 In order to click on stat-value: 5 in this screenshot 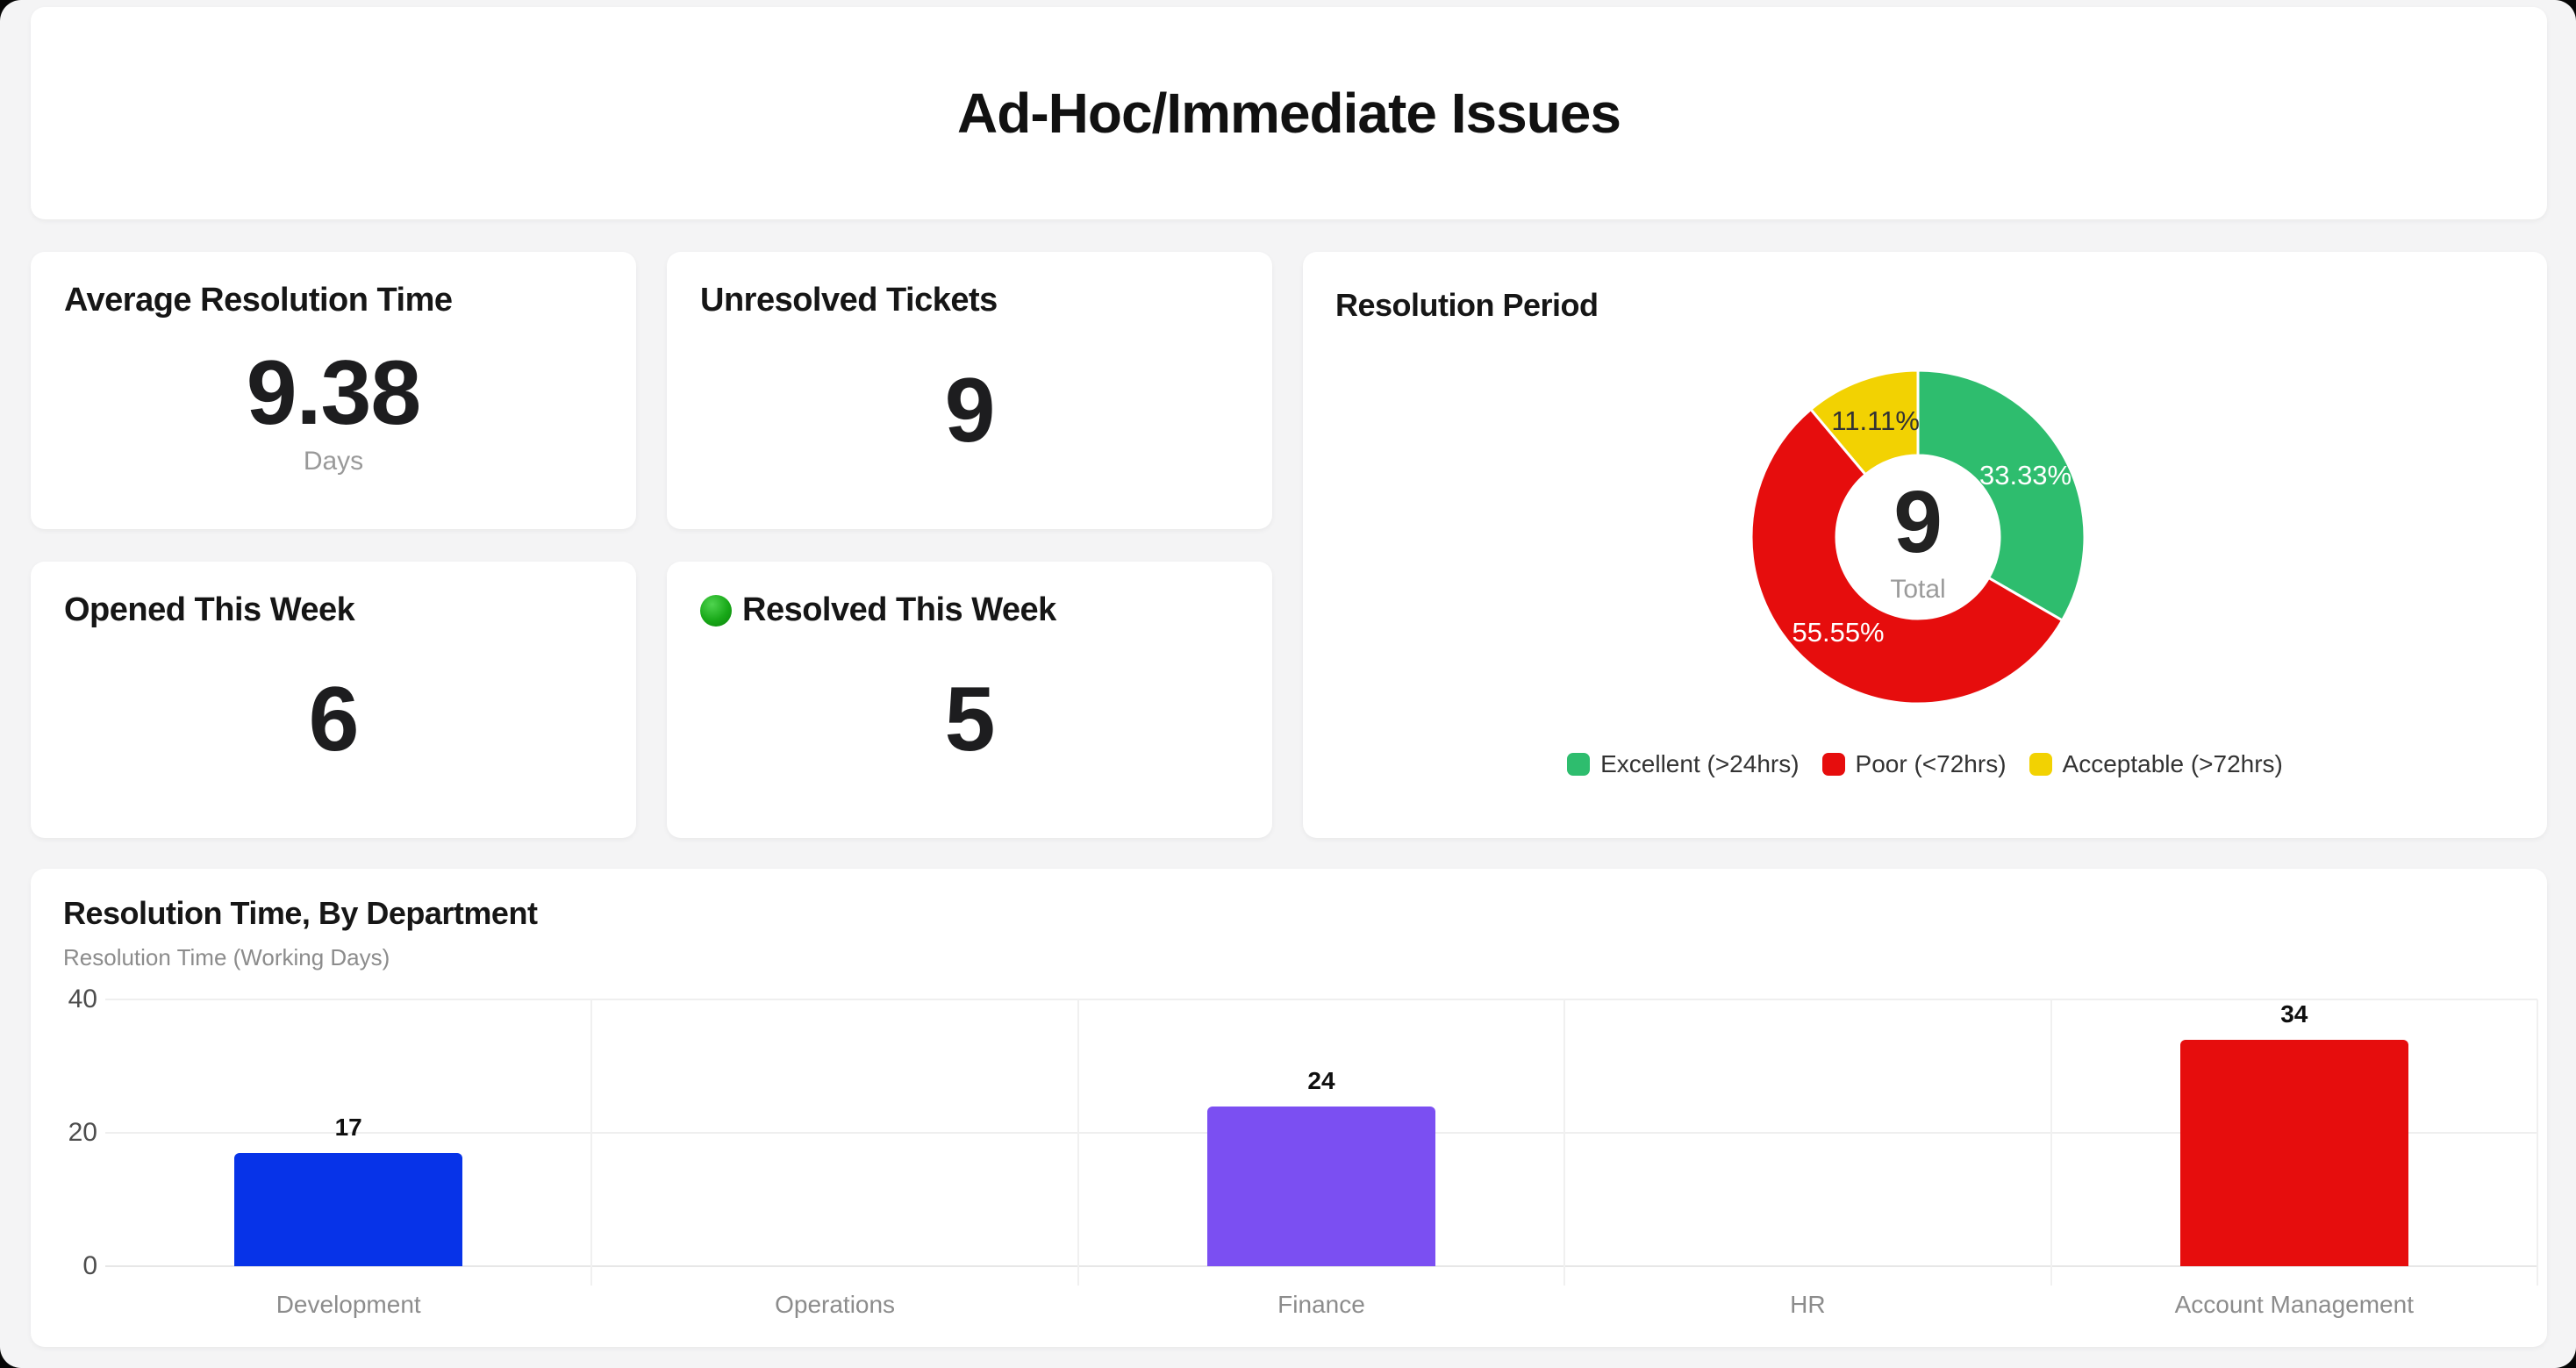, I will do `click(970, 720)`.